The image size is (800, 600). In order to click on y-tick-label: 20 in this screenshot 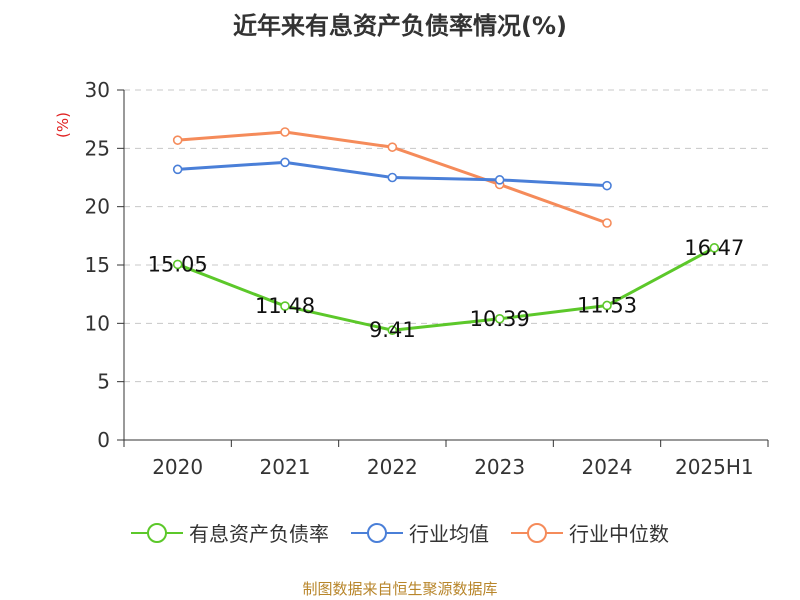, I will do `click(97, 207)`.